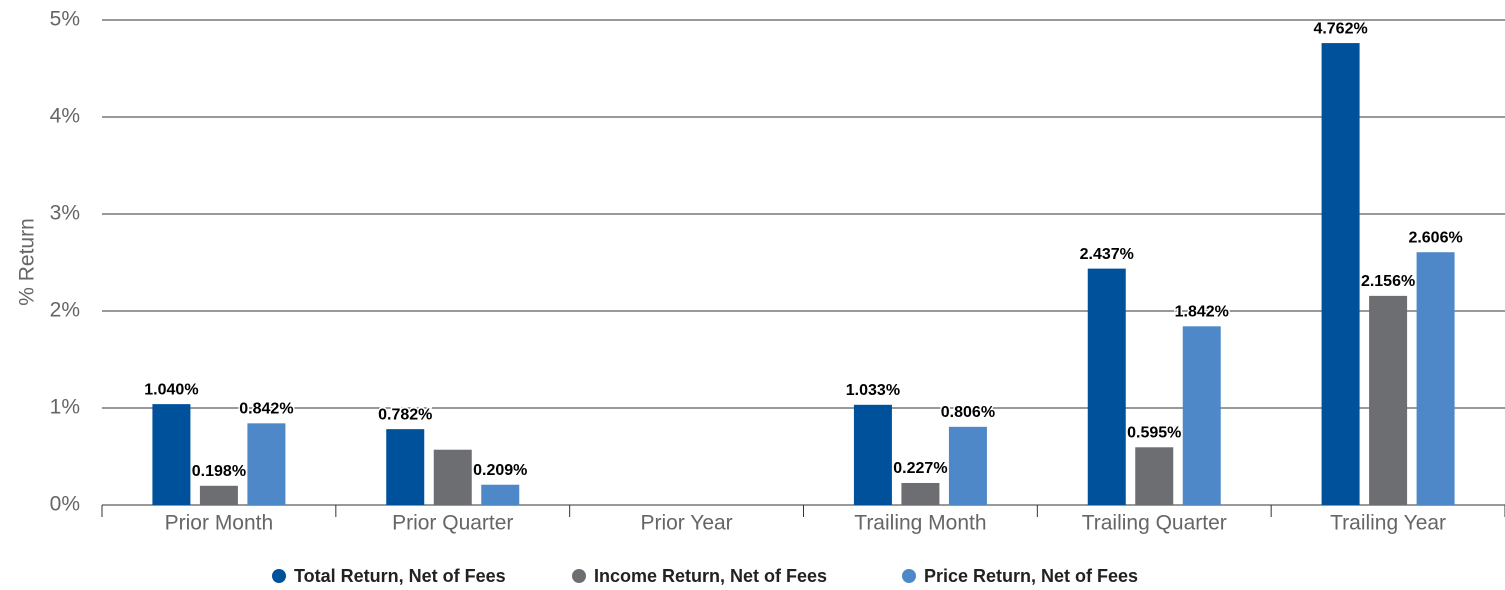  Describe the element at coordinates (1202, 312) in the screenshot. I see `value-label: 1.842%` at that location.